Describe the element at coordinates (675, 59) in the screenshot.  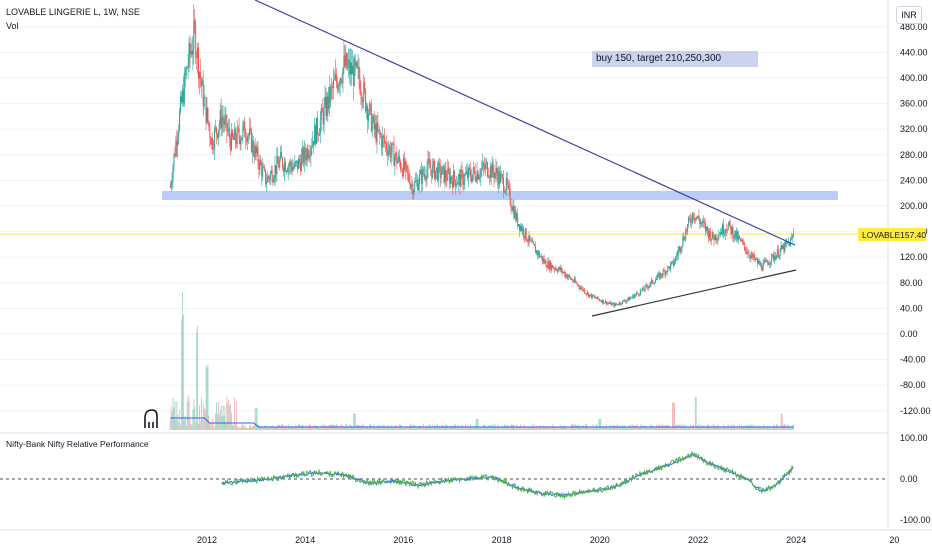
I see `trade-note-annotation: buy 150, target 210,250,300` at that location.